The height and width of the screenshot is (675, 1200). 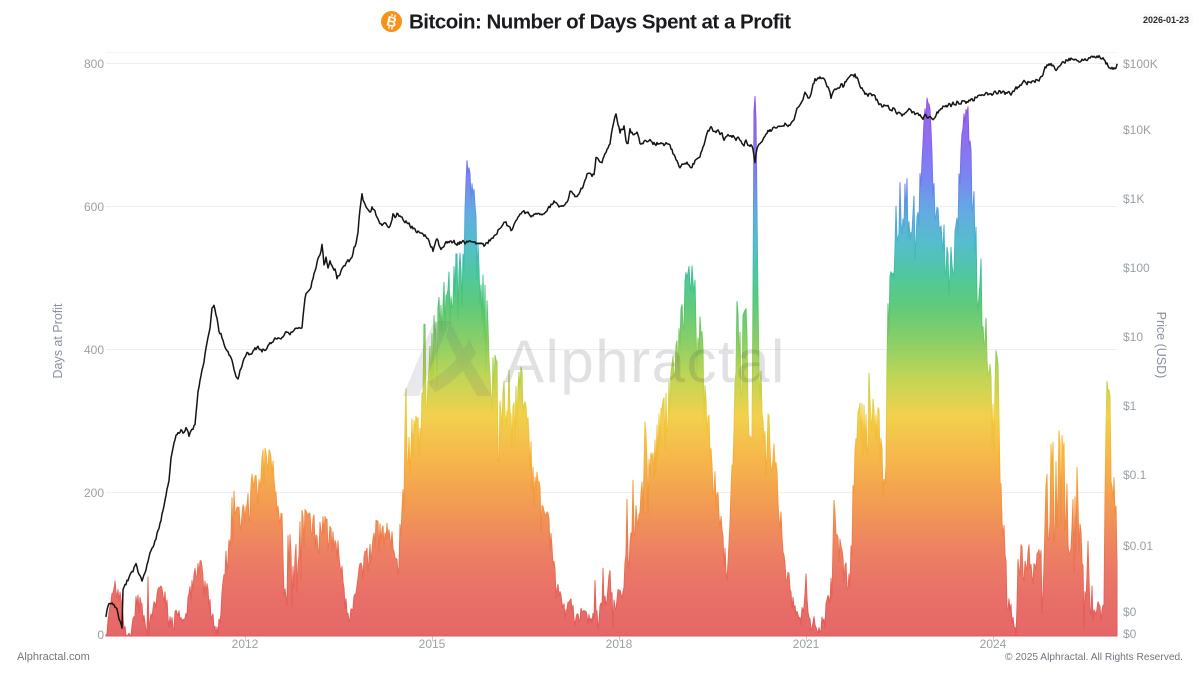 What do you see at coordinates (806, 644) in the screenshot?
I see `svg-text: 2021` at bounding box center [806, 644].